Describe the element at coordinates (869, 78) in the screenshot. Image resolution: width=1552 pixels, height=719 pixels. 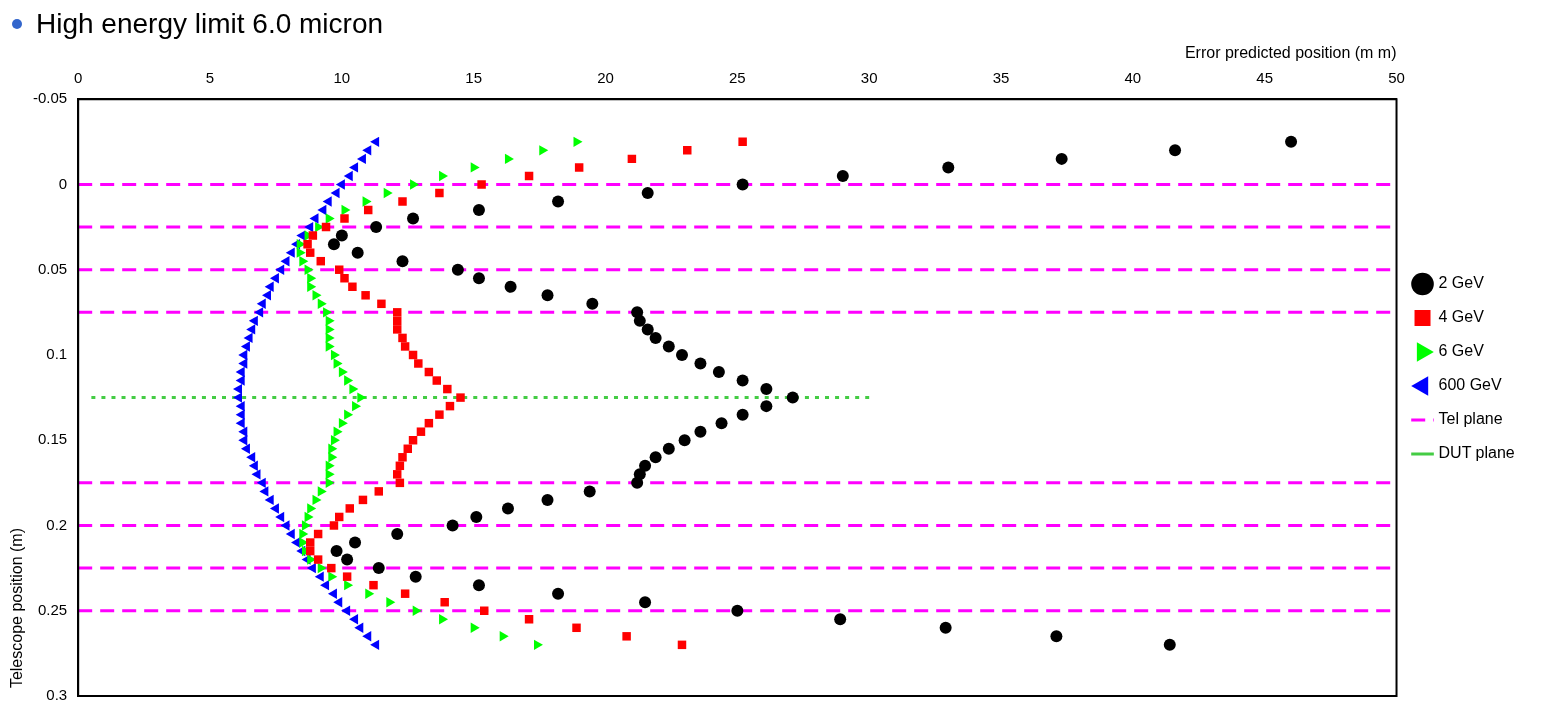
I see `x-tick-label: 30` at that location.